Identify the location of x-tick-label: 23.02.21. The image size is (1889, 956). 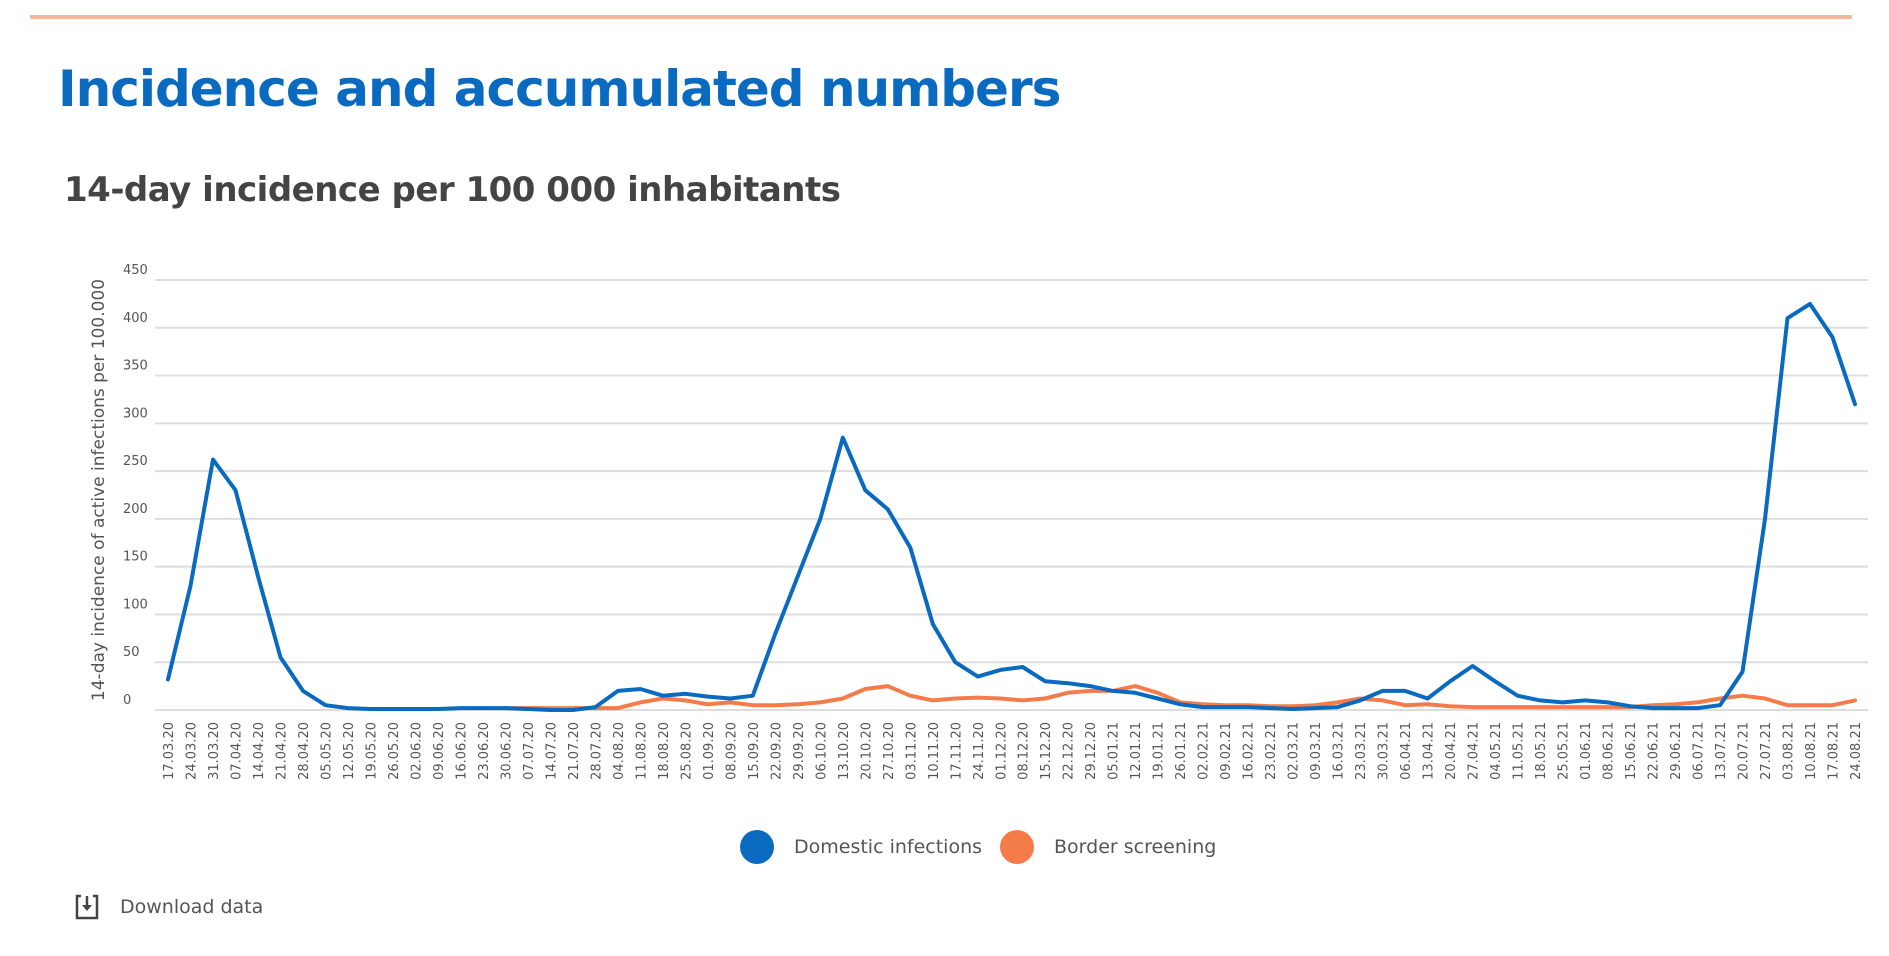
(1271, 751).